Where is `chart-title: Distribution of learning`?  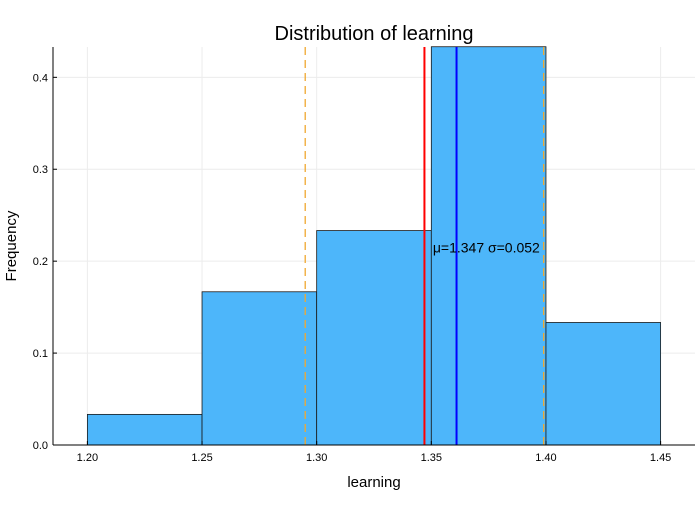 chart-title: Distribution of learning is located at coordinates (374, 34).